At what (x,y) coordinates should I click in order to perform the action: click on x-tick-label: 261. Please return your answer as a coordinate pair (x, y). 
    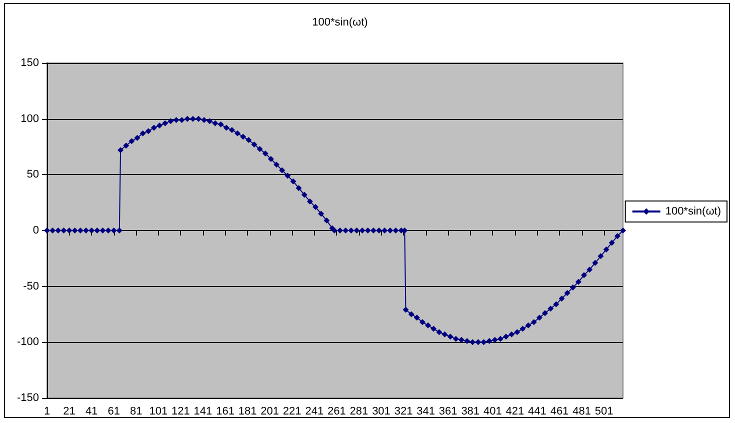
    Looking at the image, I should click on (336, 412).